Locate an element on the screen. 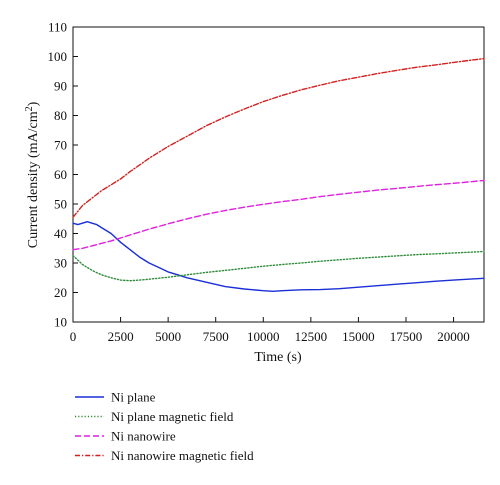 This screenshot has width=500, height=485. x-tick-label: 5000 is located at coordinates (168, 336).